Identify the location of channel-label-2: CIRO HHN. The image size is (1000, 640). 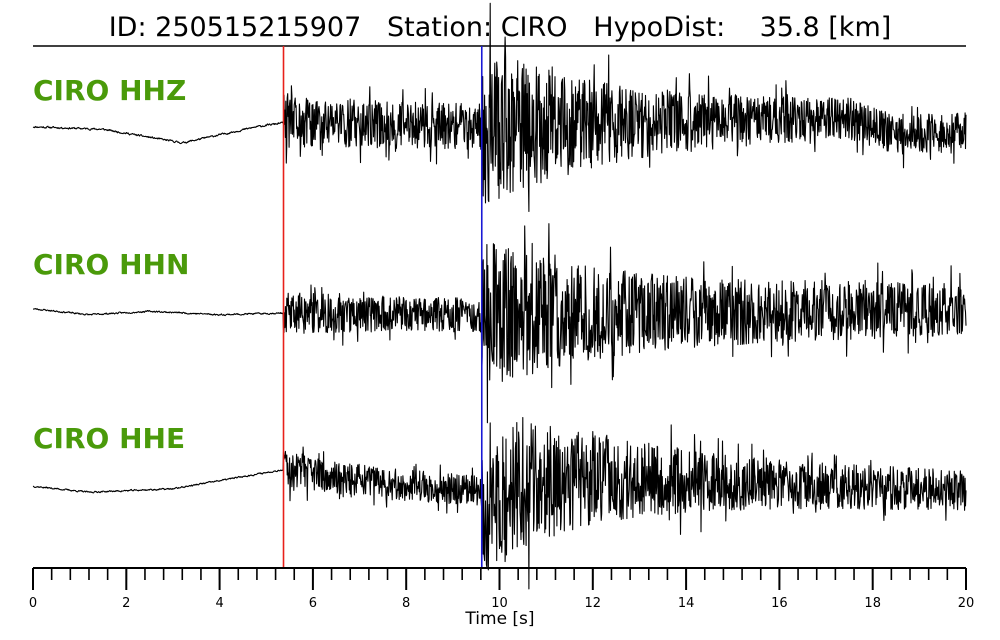
(111, 264).